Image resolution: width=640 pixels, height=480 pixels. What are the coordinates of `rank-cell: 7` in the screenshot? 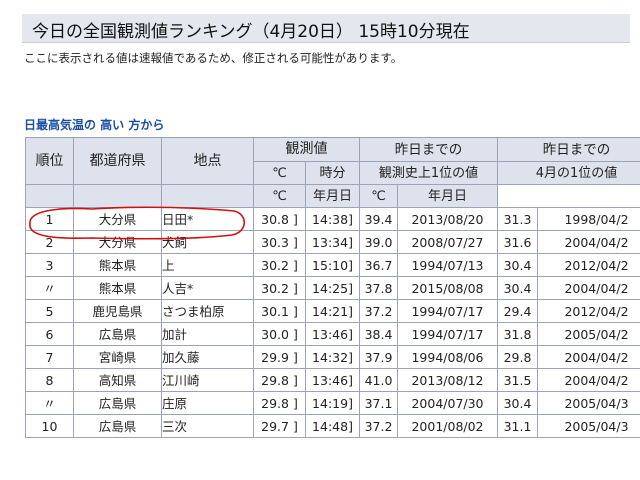 It's located at (49, 357).